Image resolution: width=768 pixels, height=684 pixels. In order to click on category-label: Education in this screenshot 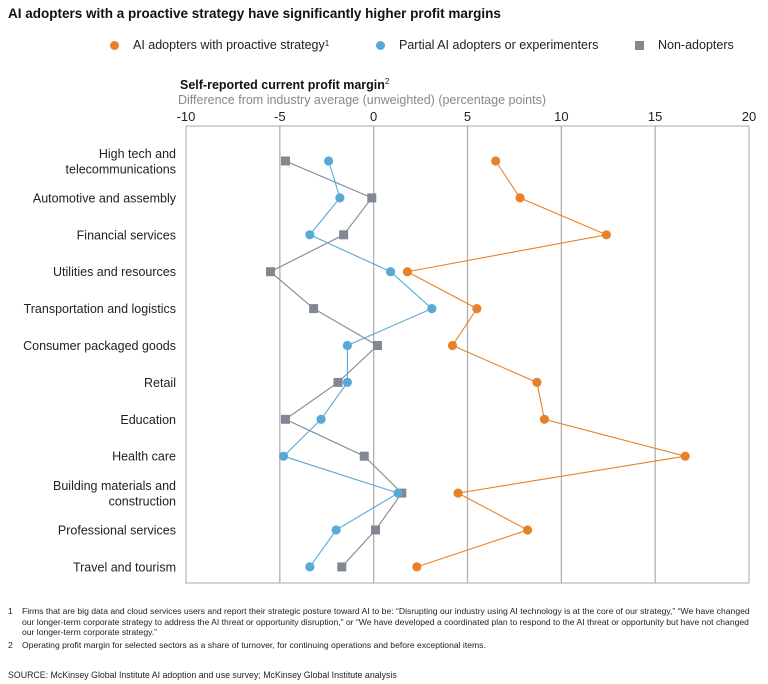, I will do `click(148, 420)`.